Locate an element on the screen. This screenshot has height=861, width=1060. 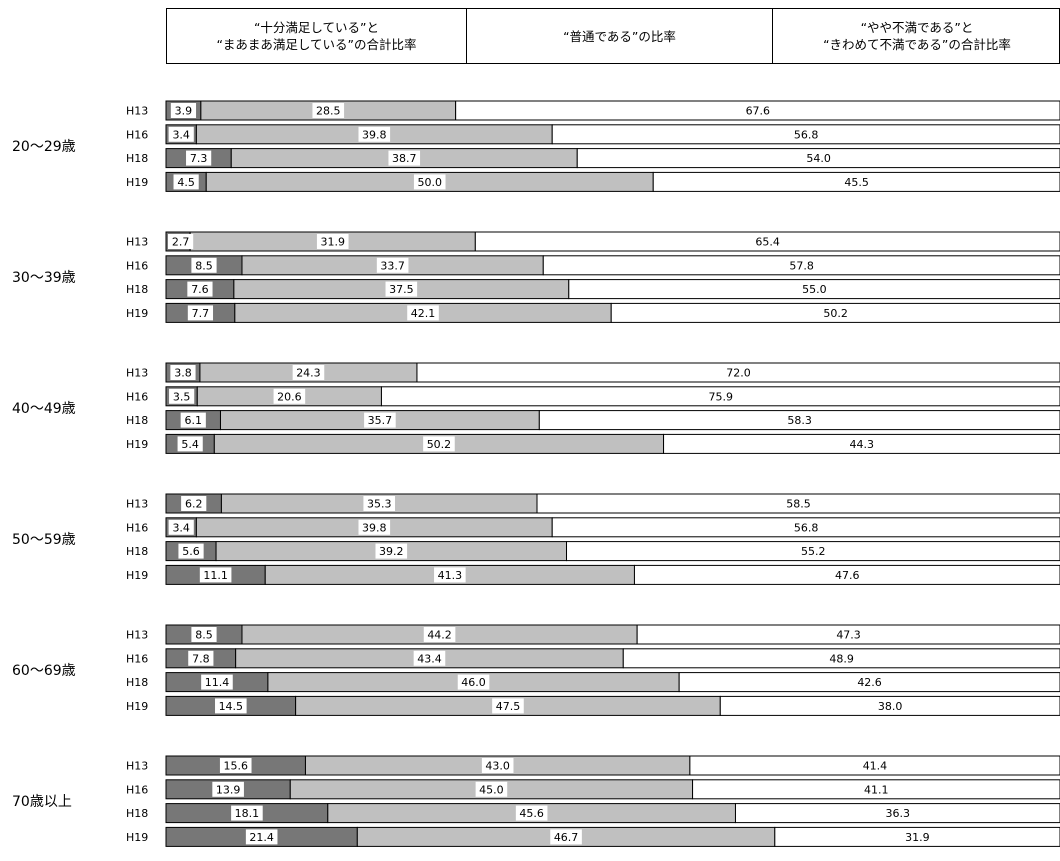
label-dissatisfied-3-2-bg is located at coordinates (720, 396).